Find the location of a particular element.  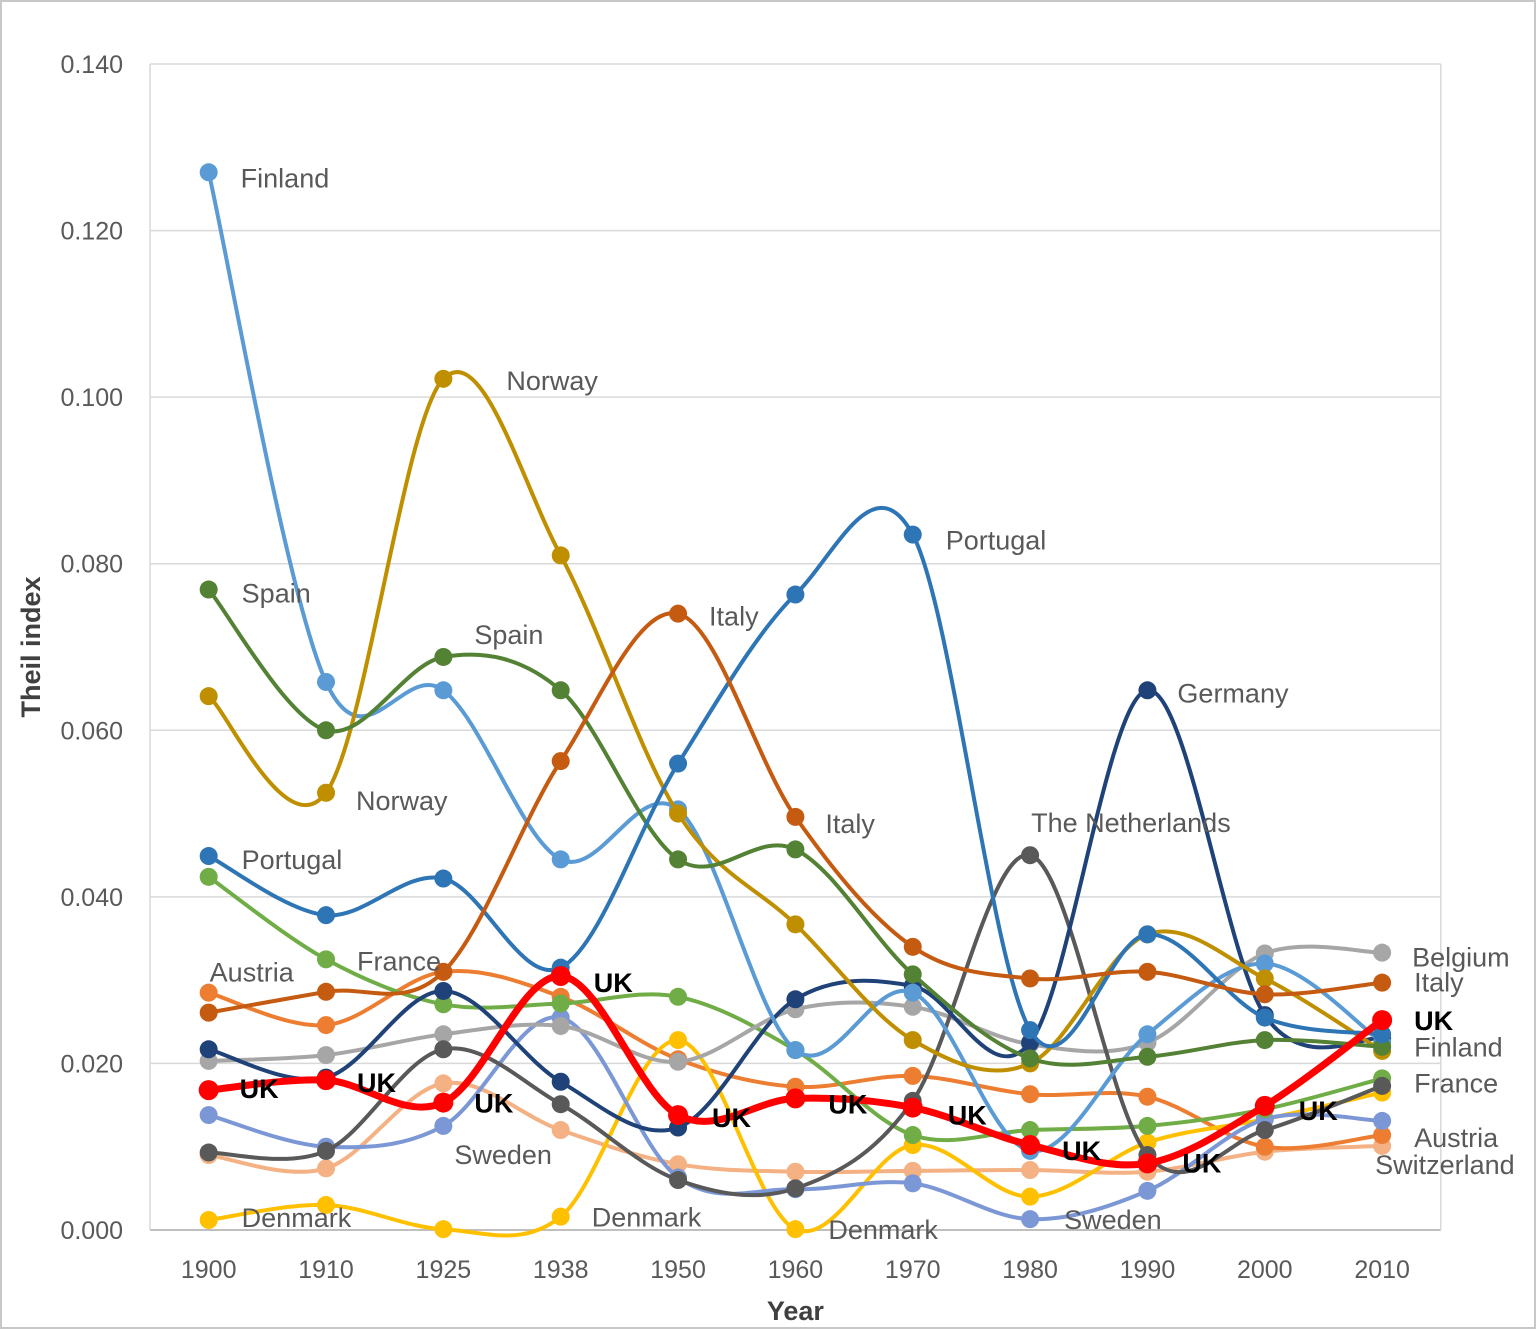

series-point-sweden-2010 is located at coordinates (1382, 1120).